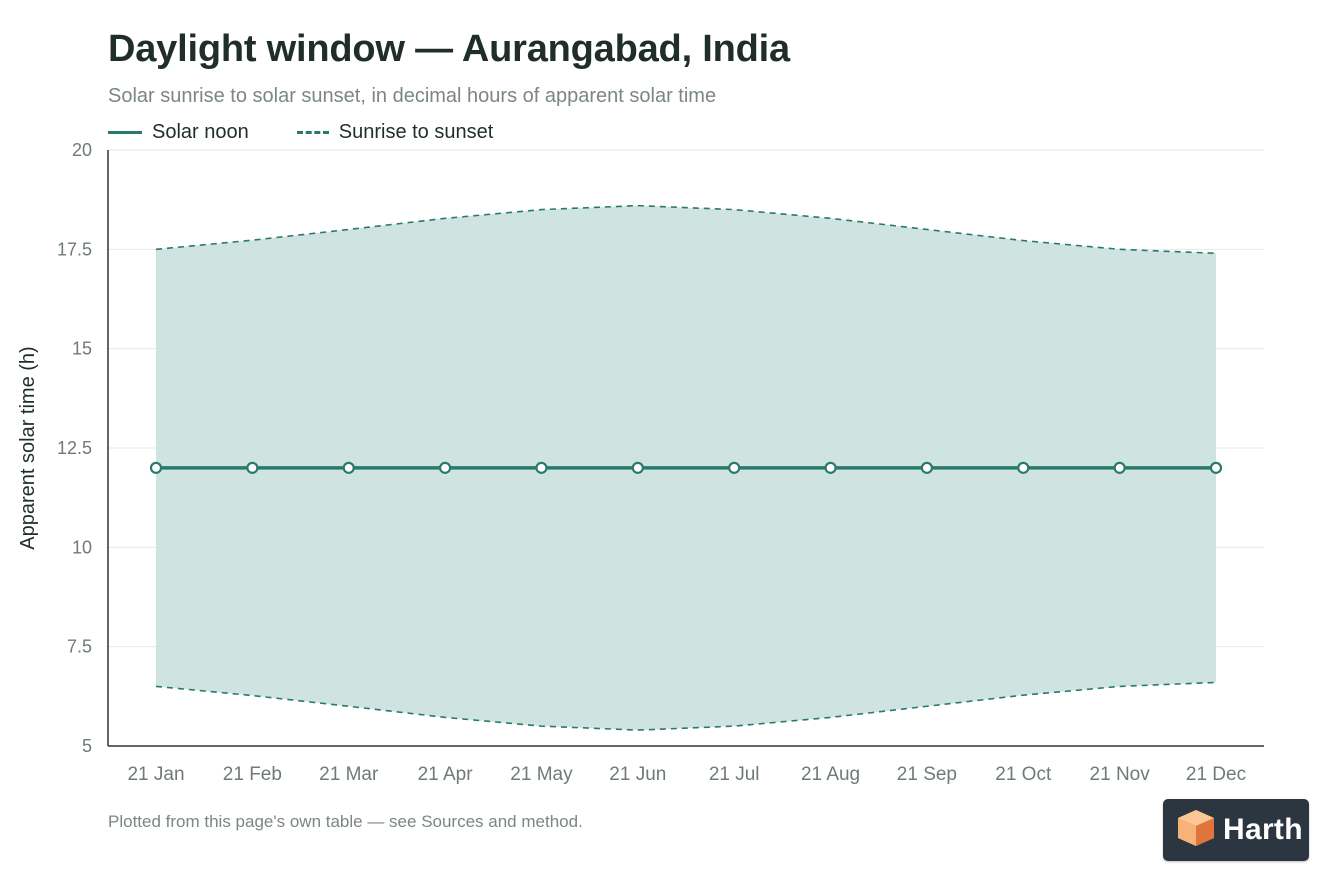  What do you see at coordinates (686, 229) in the screenshot?
I see `sunset-dashed-line` at bounding box center [686, 229].